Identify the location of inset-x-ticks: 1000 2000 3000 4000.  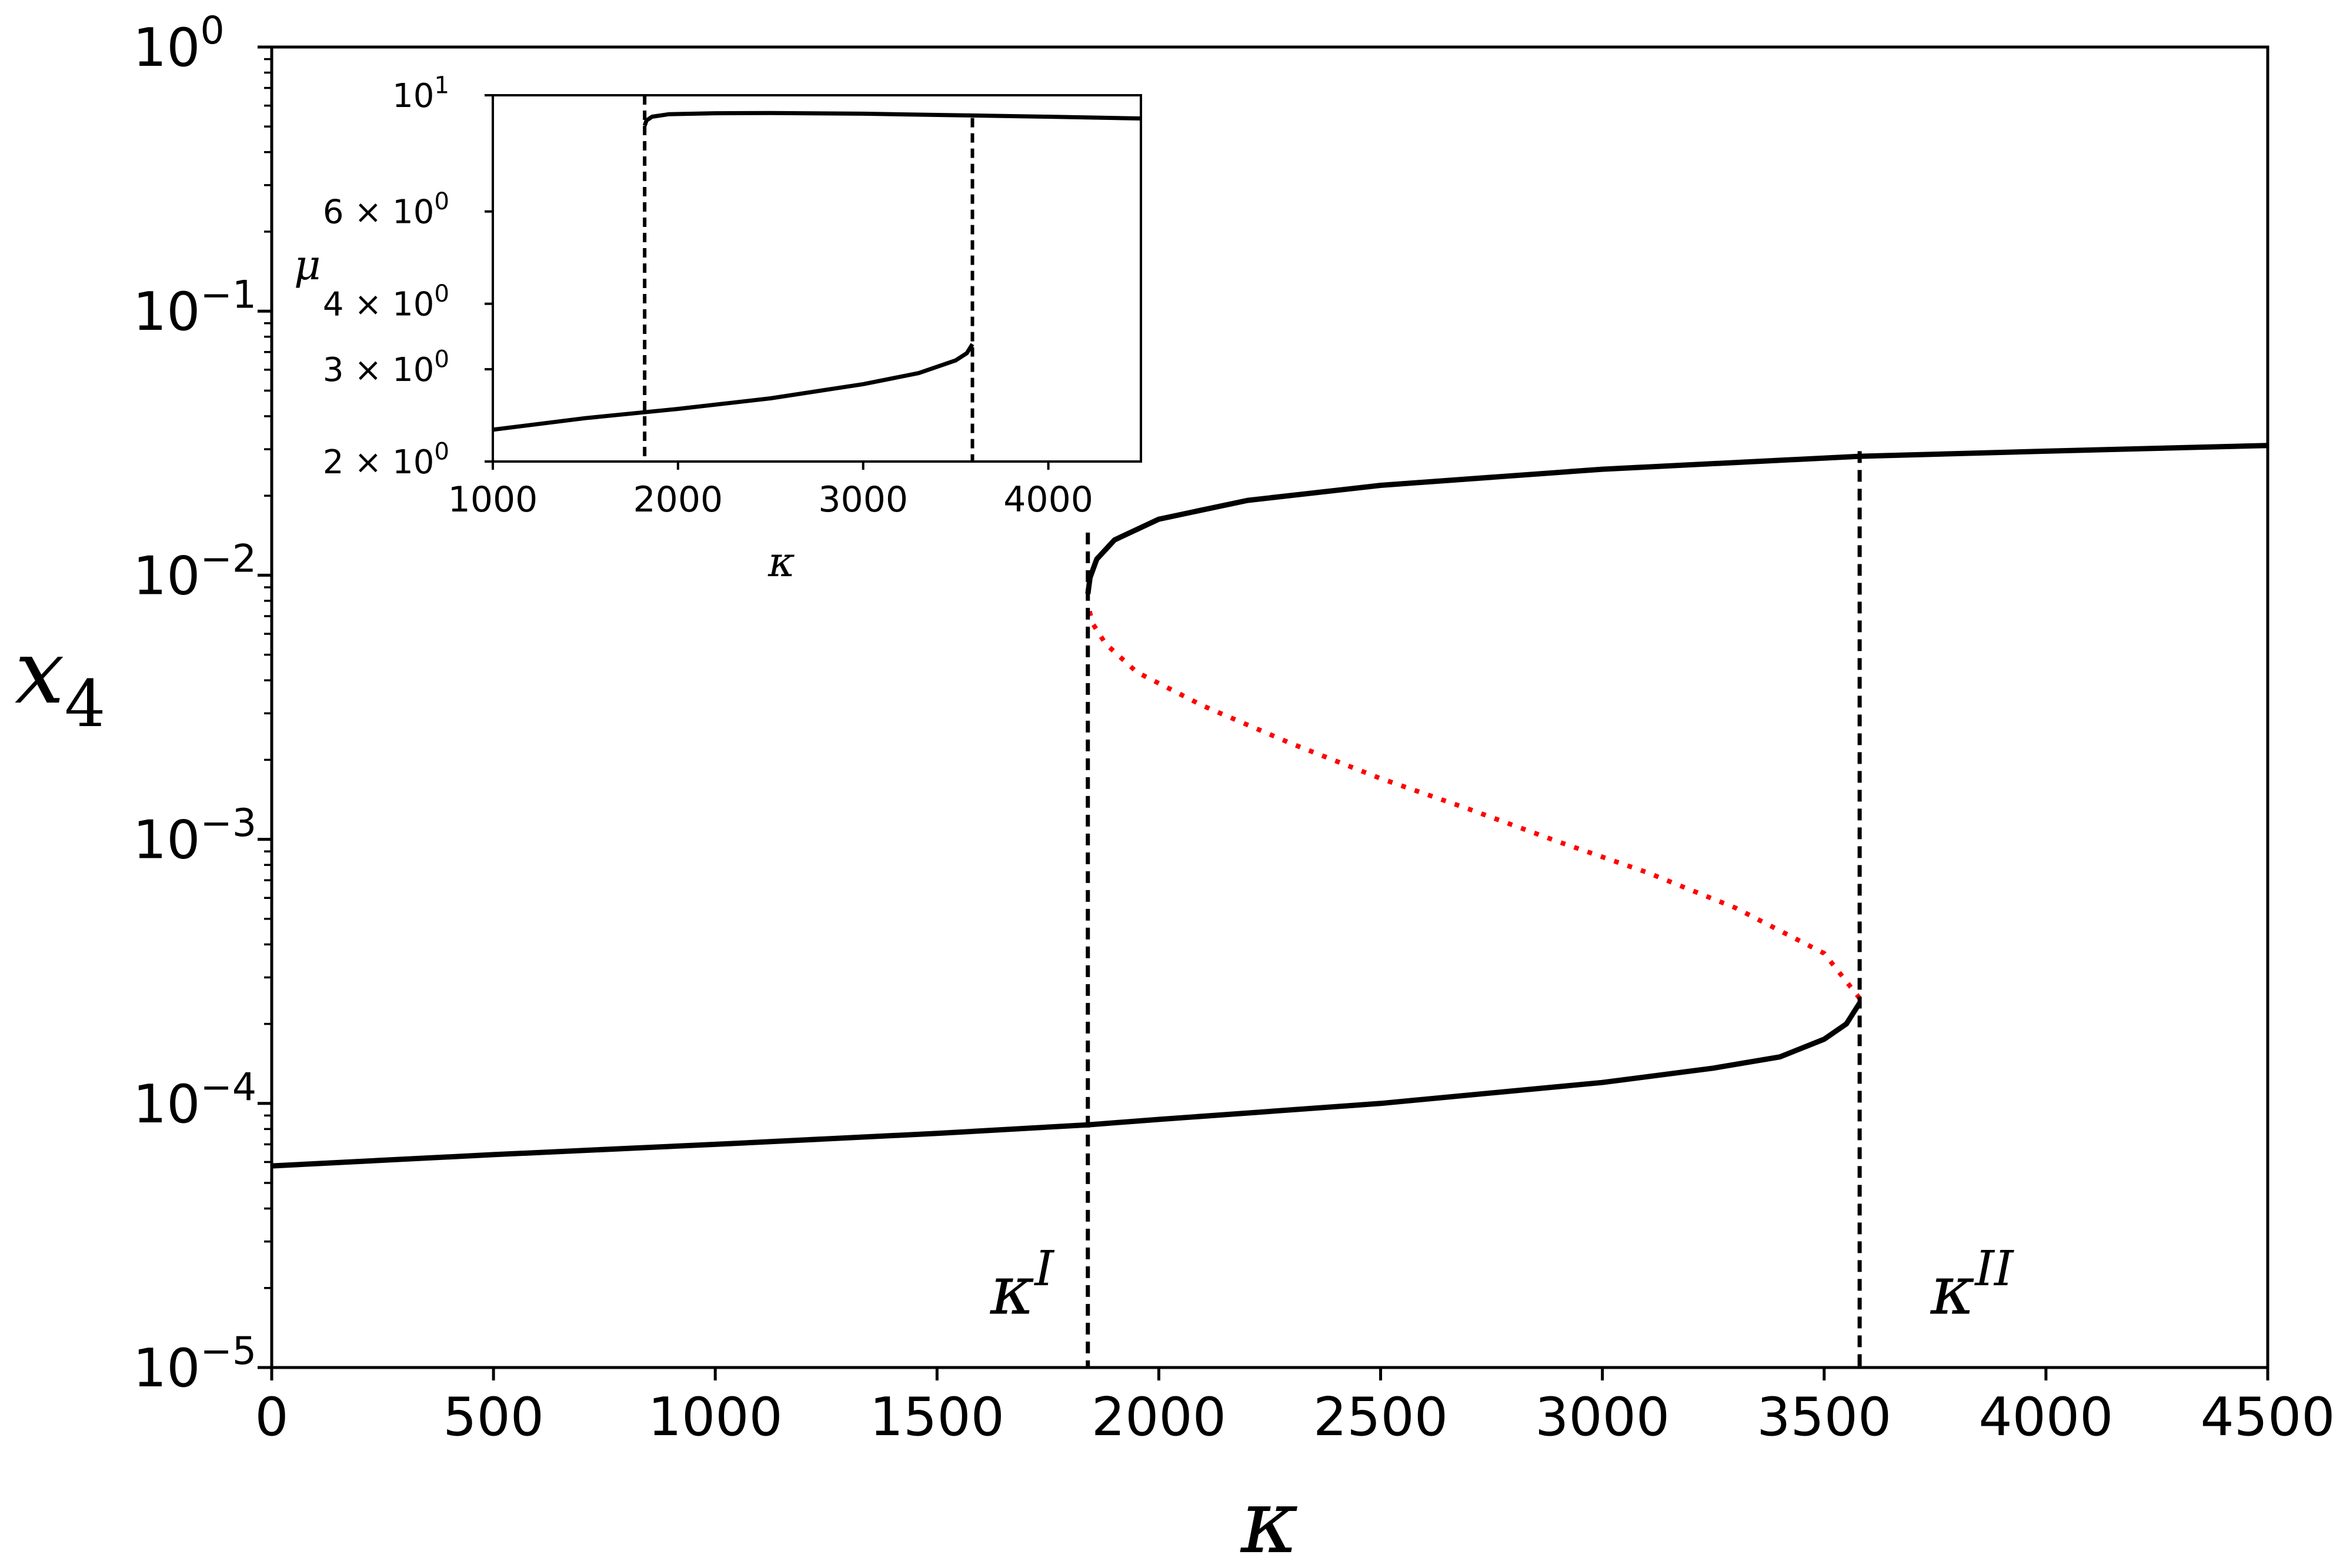
(770, 491).